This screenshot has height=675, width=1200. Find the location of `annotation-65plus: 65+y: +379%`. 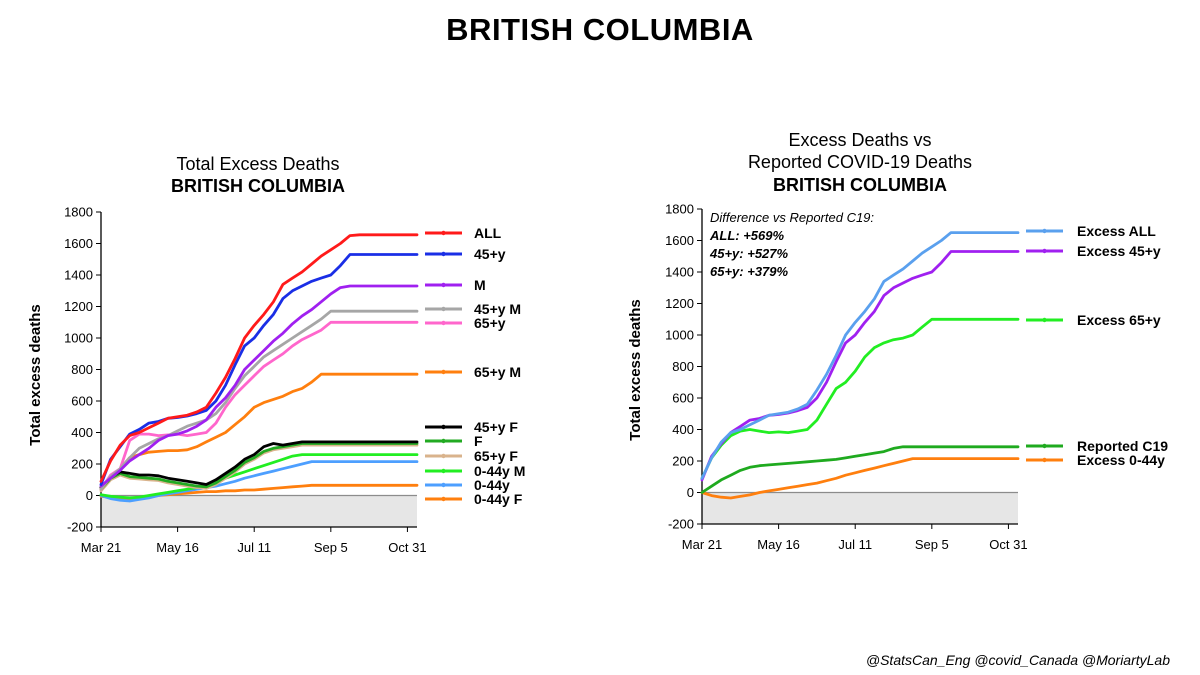

annotation-65plus: 65+y: +379% is located at coordinates (749, 271).